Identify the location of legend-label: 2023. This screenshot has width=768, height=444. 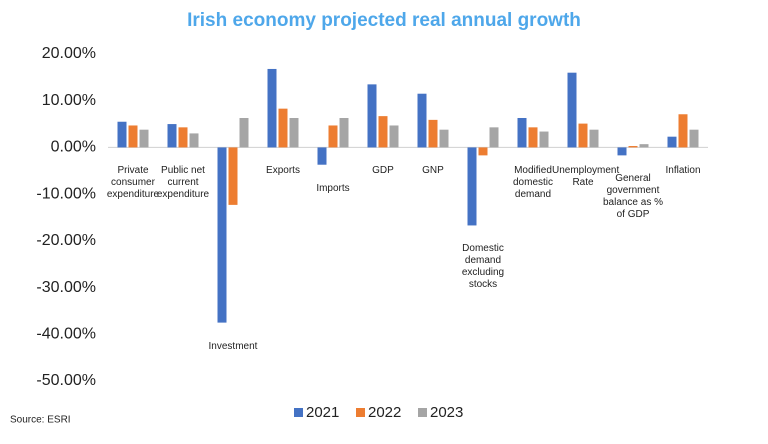
(446, 412).